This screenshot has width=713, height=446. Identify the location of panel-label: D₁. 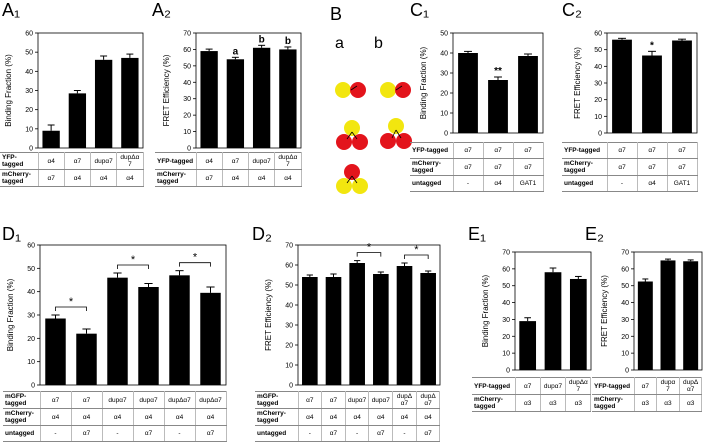
(12, 234).